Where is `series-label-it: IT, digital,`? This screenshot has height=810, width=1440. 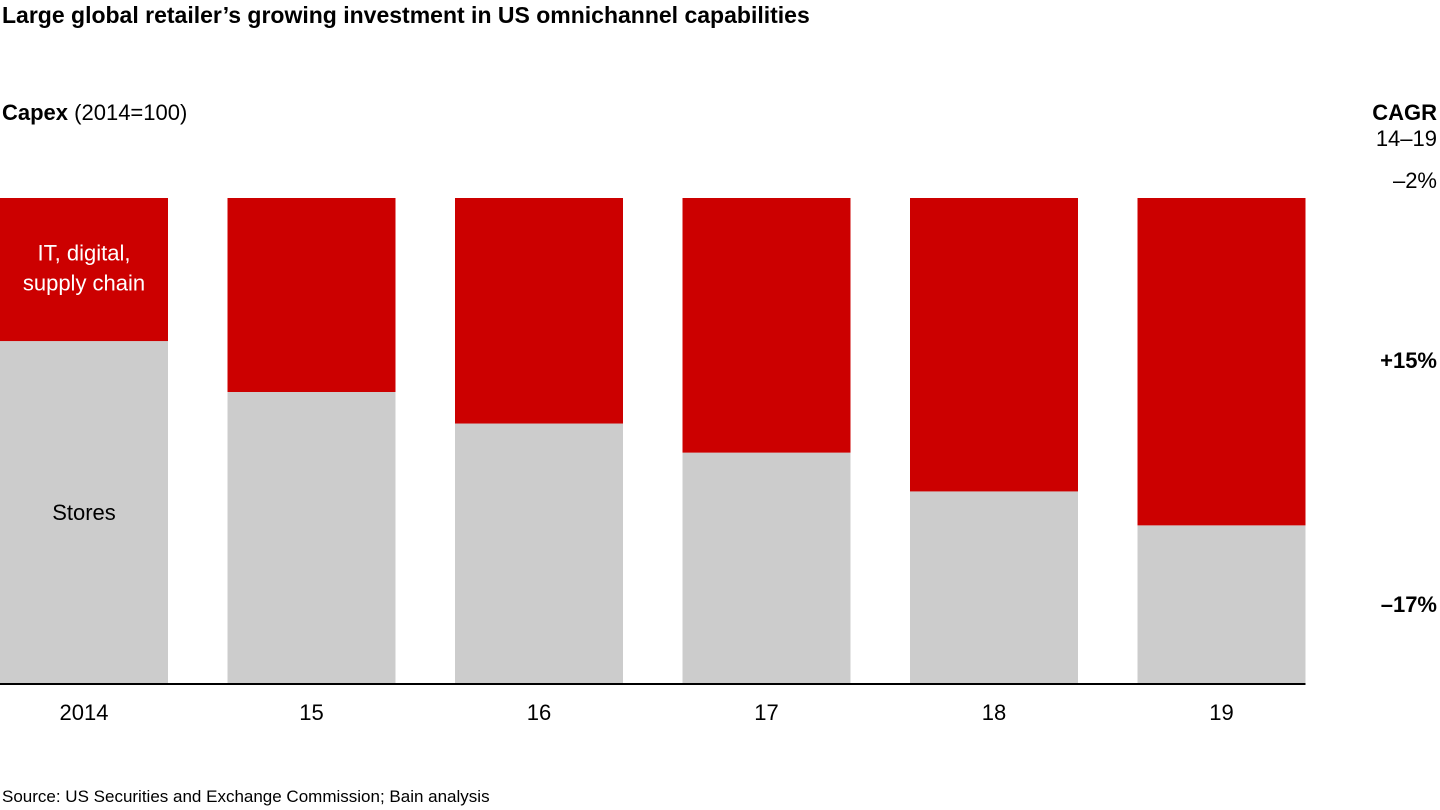
series-label-it: IT, digital, is located at coordinates (84, 253).